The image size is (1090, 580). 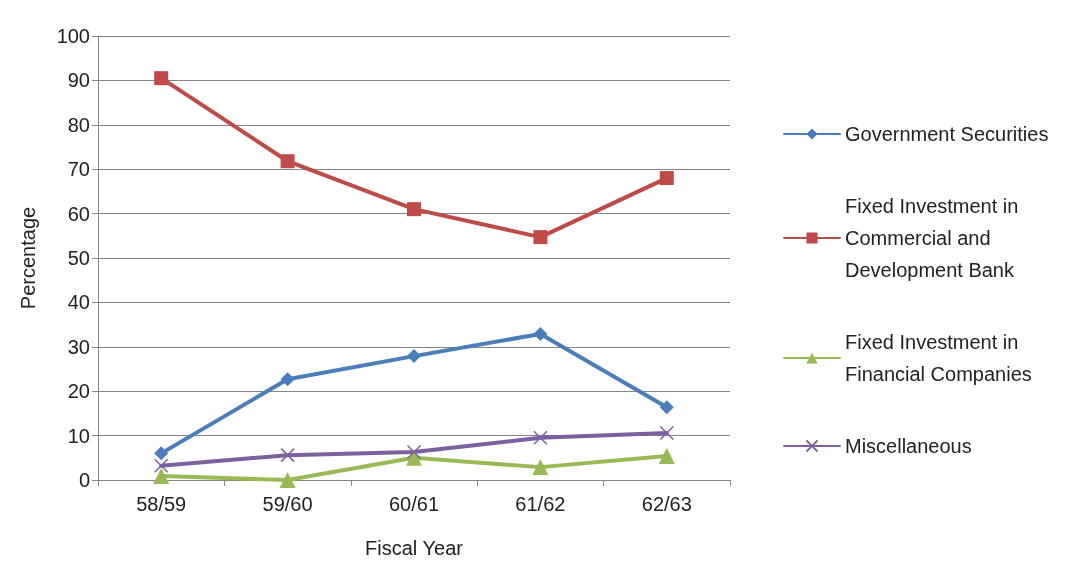 What do you see at coordinates (78, 124) in the screenshot?
I see `y-tick-label: 80` at bounding box center [78, 124].